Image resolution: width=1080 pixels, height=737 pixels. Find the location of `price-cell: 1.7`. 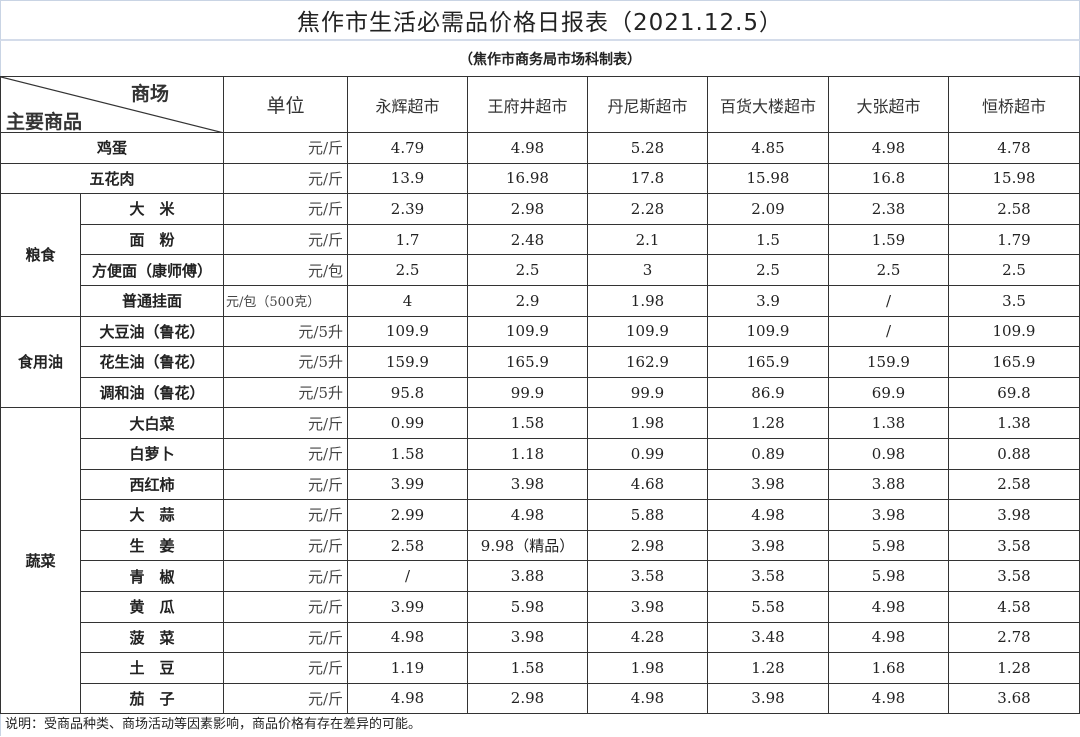

price-cell: 1.7 is located at coordinates (407, 239).